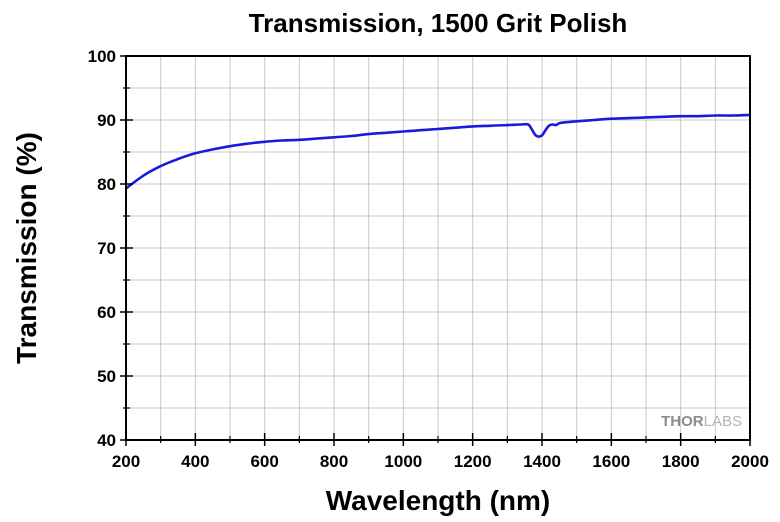 The image size is (780, 522). Describe the element at coordinates (26, 248) in the screenshot. I see `y-axis-title: Transmission (%)` at that location.